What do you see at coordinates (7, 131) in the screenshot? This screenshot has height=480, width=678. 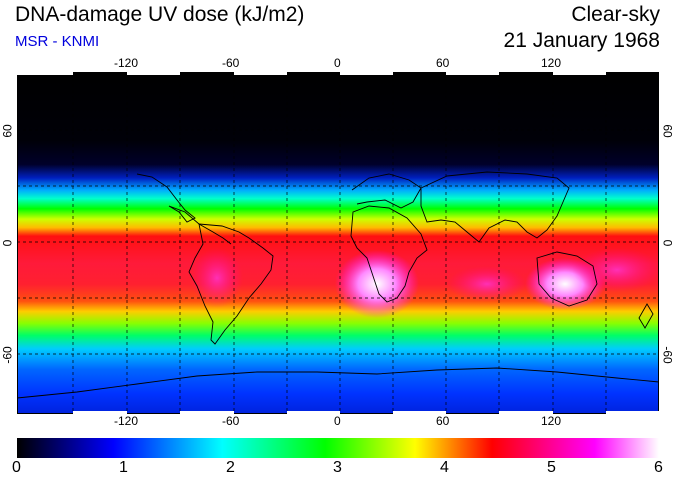 I see `lat-label-left: 60` at bounding box center [7, 131].